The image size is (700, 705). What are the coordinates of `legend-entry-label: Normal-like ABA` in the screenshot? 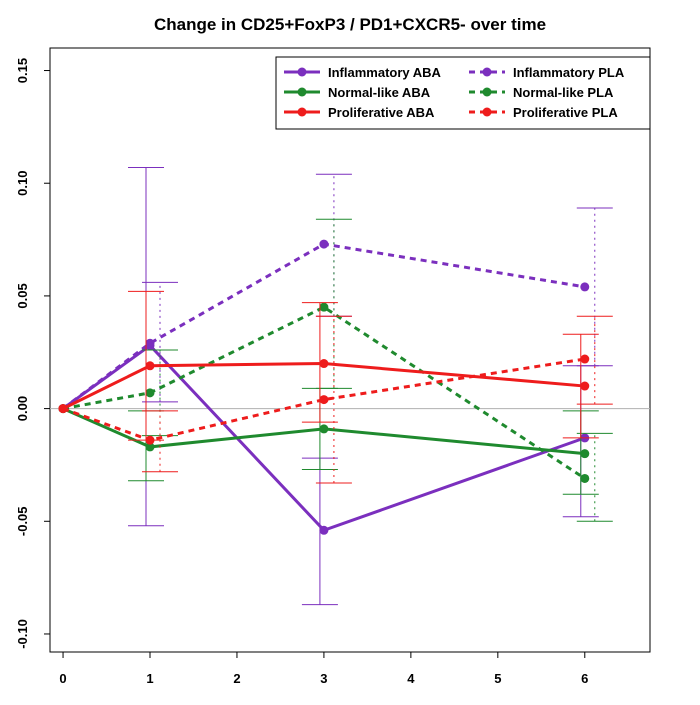 It's located at (379, 92).